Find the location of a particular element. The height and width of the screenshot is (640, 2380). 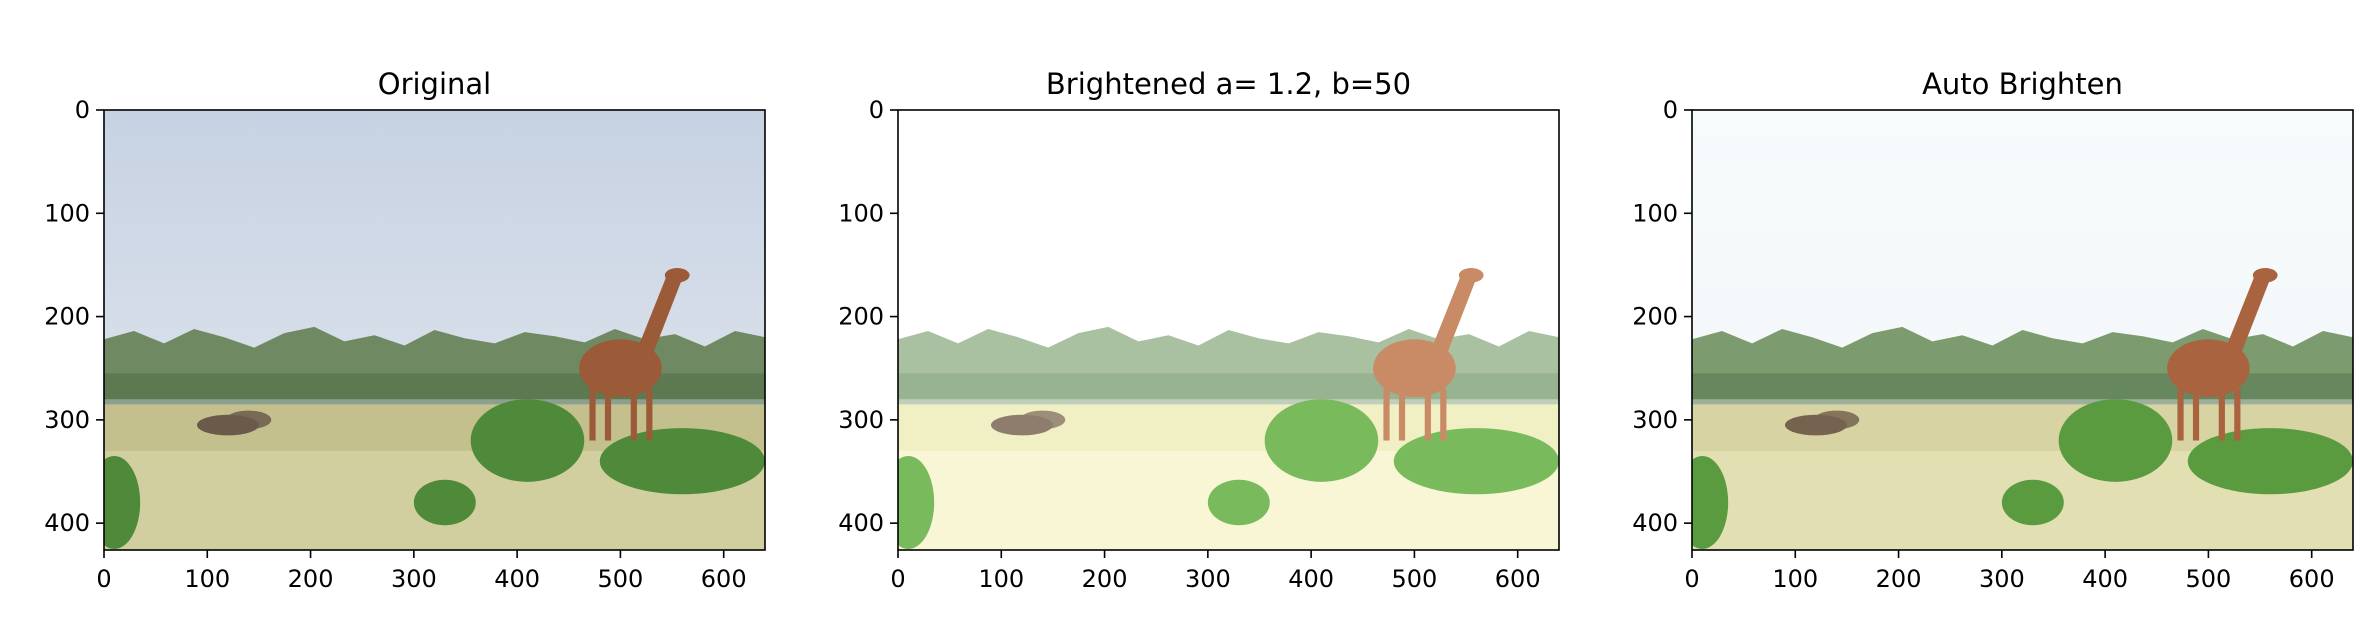

subplot-title: Brightened a= 1.2, b=50 is located at coordinates (1228, 84).